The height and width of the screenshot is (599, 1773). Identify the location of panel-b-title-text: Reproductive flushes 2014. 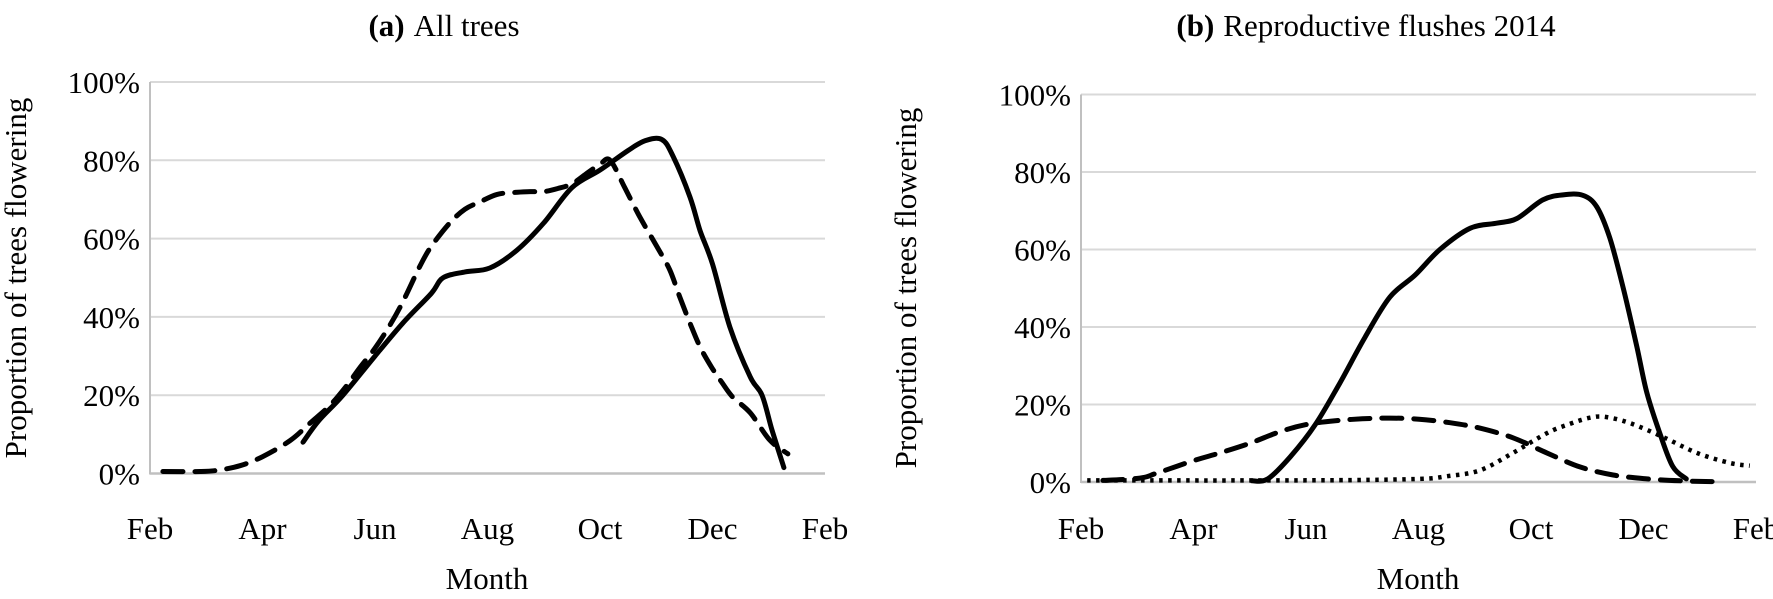
(1389, 25).